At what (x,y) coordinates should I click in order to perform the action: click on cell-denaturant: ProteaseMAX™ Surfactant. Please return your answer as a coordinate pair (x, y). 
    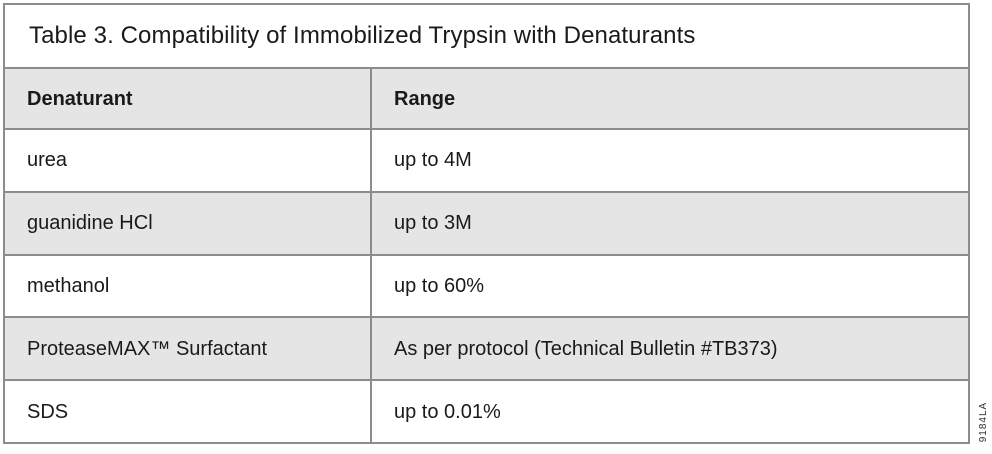
    Looking at the image, I should click on (188, 349).